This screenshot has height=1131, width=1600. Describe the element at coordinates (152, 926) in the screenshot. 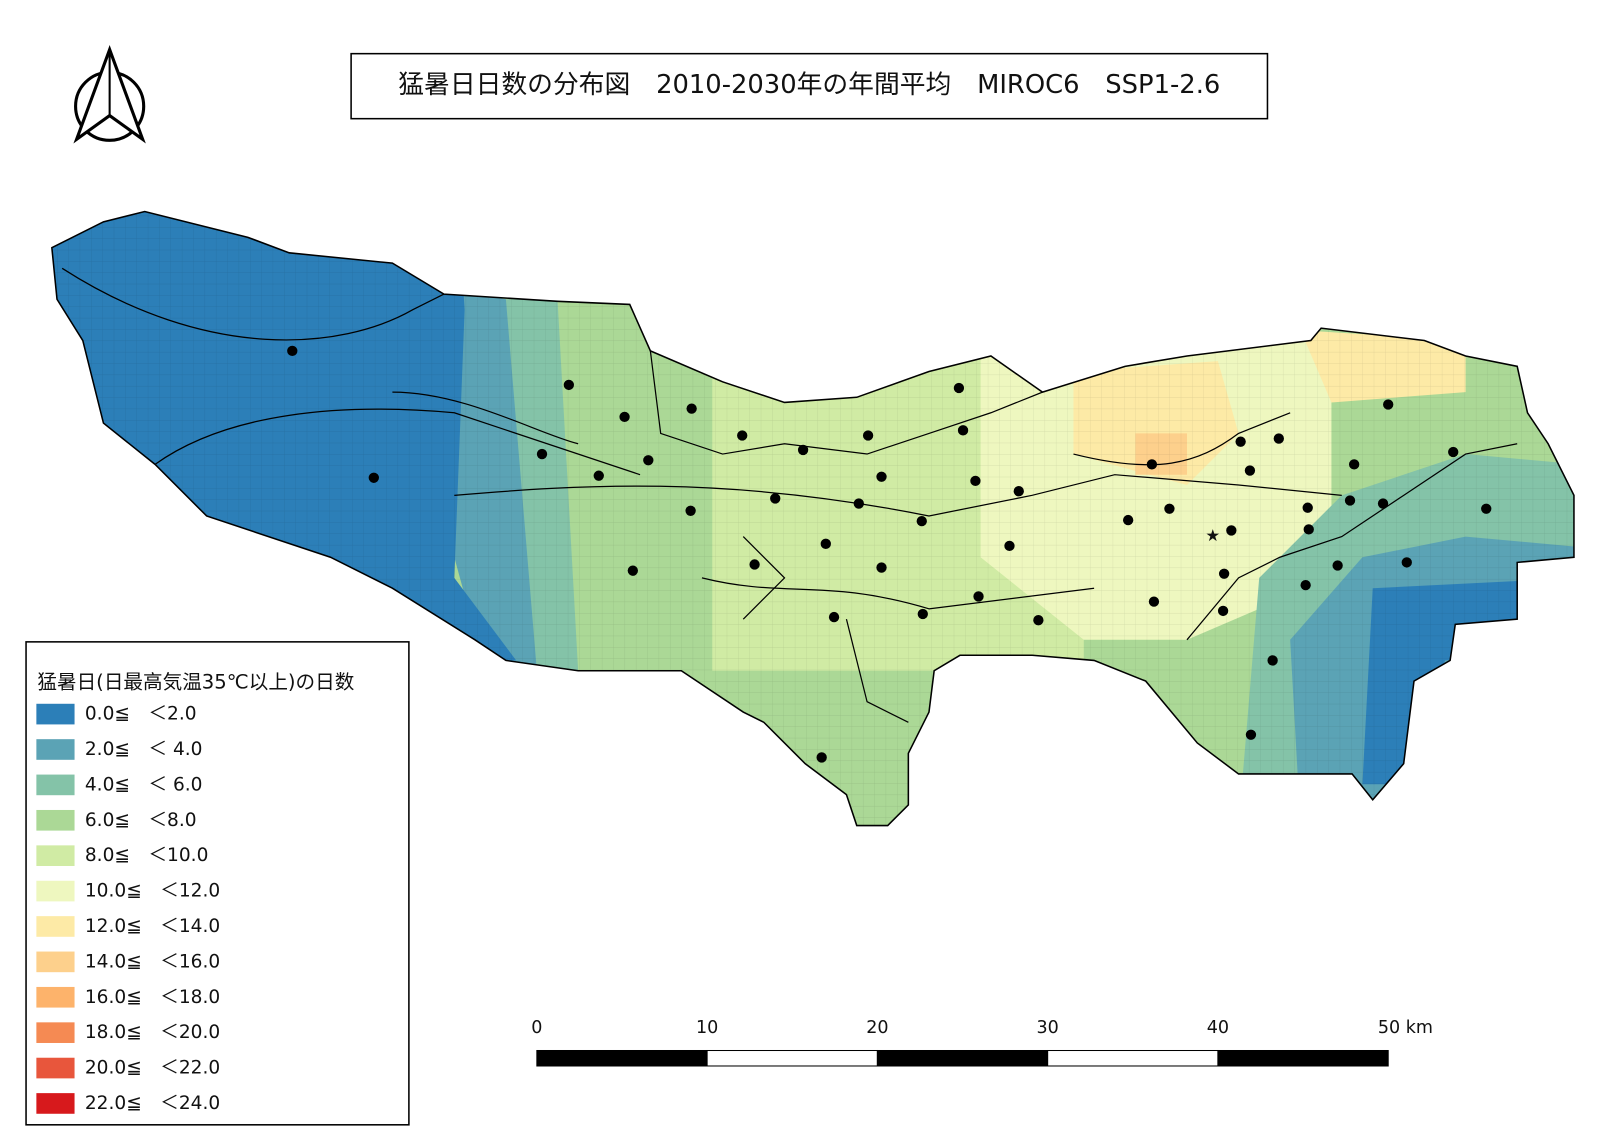

I see `legend-label: 12.0≦ ＜14.0` at that location.